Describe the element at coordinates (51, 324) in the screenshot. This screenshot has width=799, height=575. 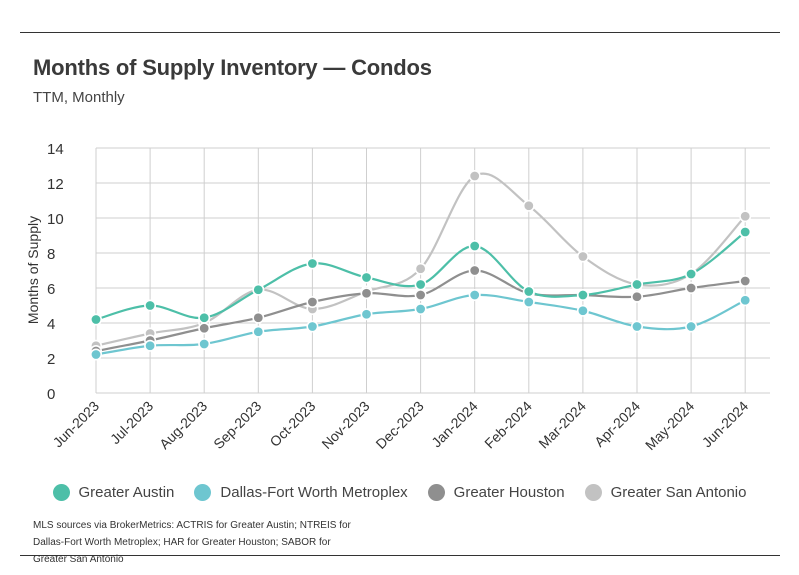
I see `y-tick-label: 4` at that location.